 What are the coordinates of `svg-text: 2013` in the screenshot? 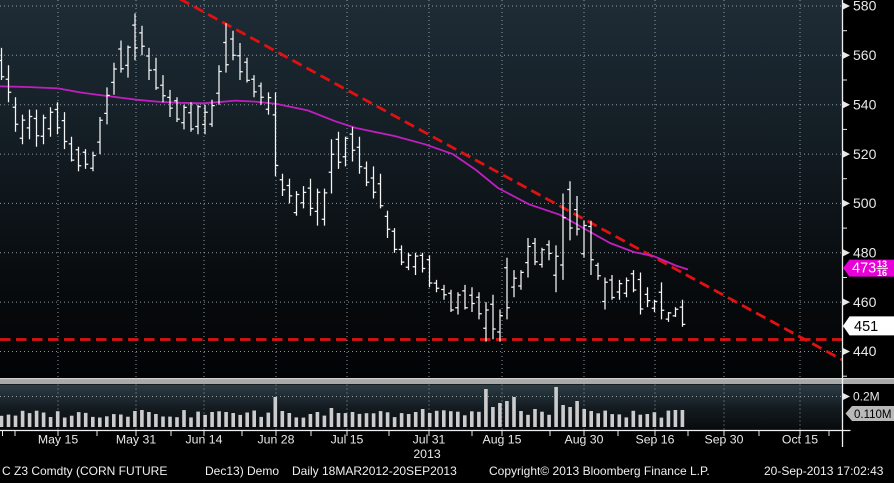 It's located at (427, 454).